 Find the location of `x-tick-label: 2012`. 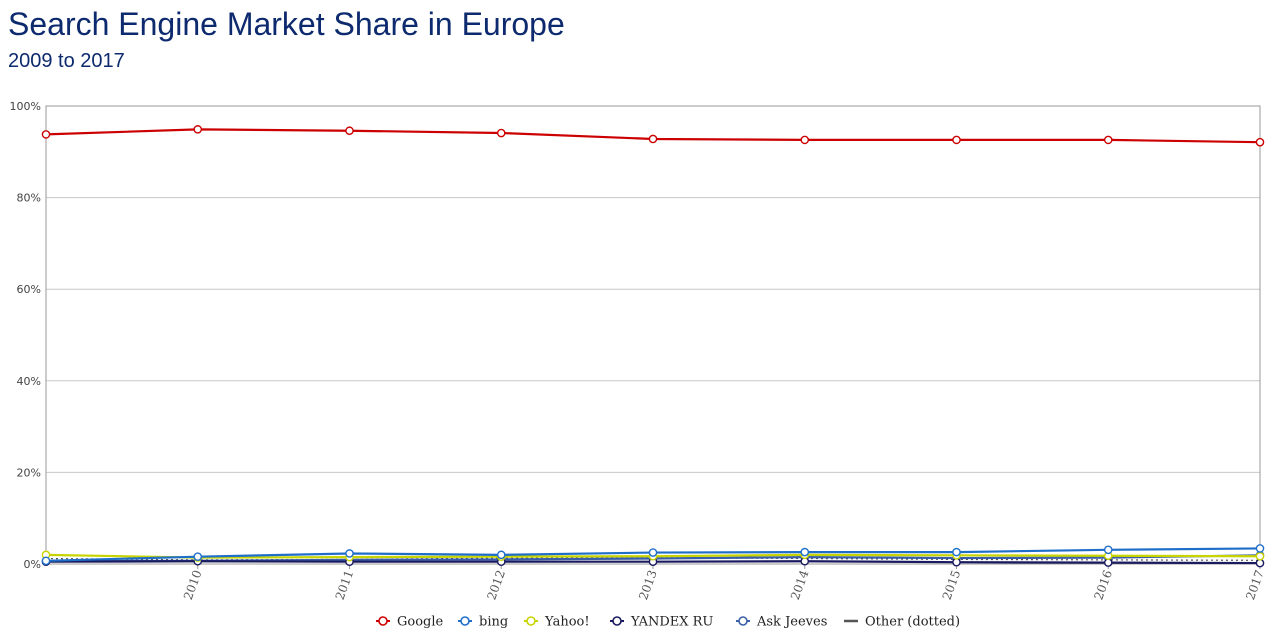

x-tick-label: 2012 is located at coordinates (496, 584).